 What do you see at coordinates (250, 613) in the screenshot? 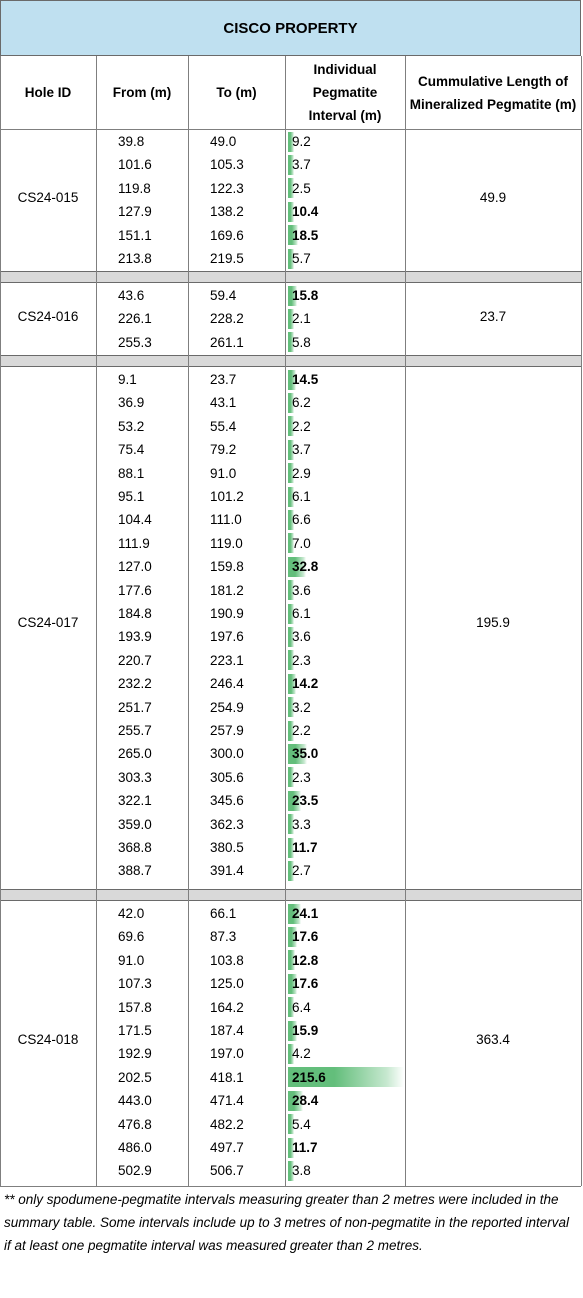
I see `table-row: 184.8 190.9 6.1` at bounding box center [250, 613].